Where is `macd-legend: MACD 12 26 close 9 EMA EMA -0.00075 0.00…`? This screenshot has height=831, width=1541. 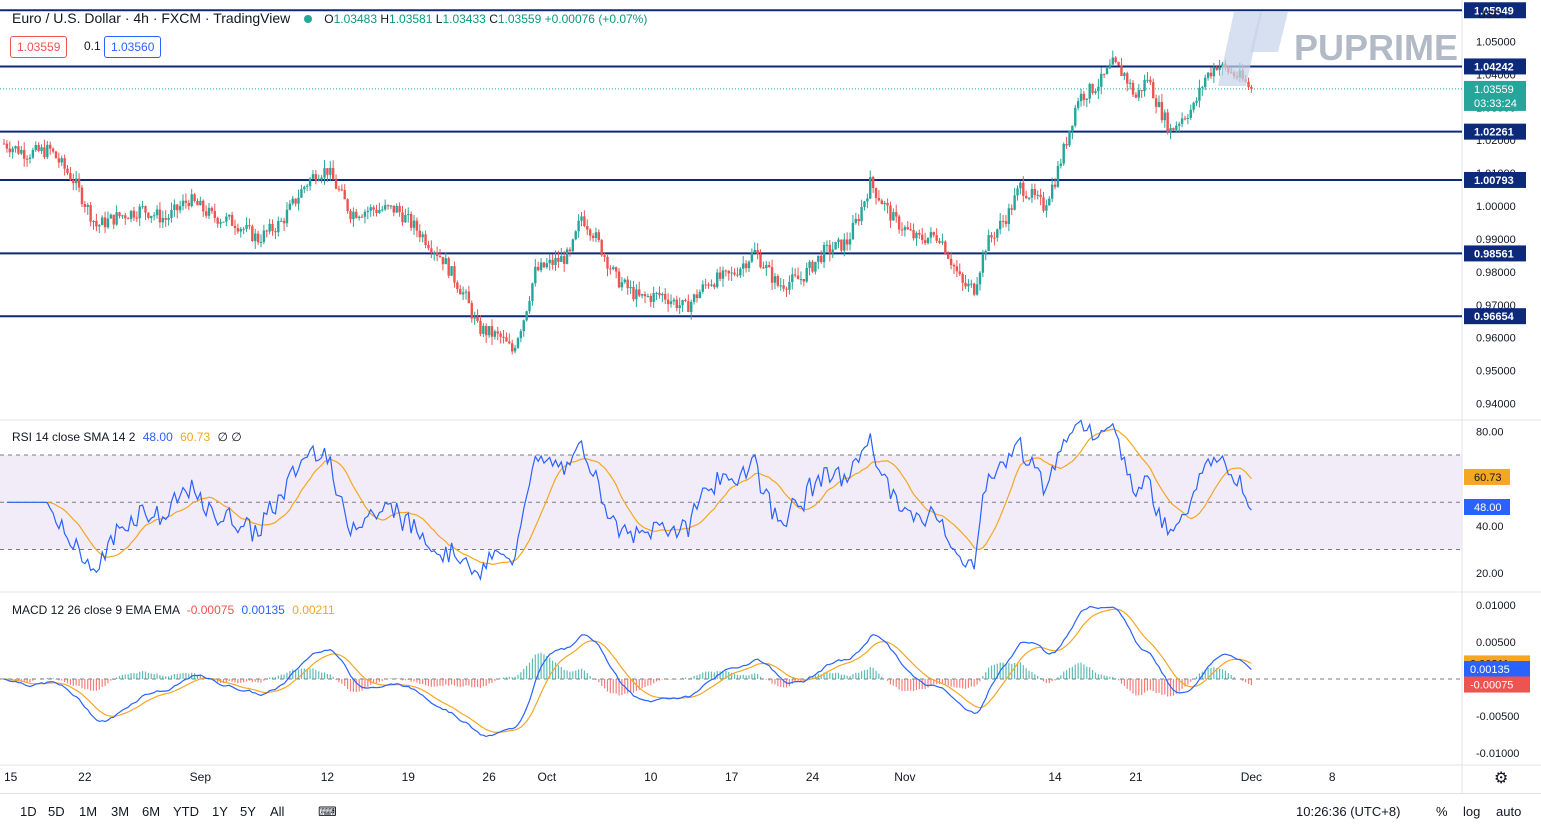
macd-legend: MACD 12 26 close 9 EMA EMA -0.00075 0.00… is located at coordinates (173, 610).